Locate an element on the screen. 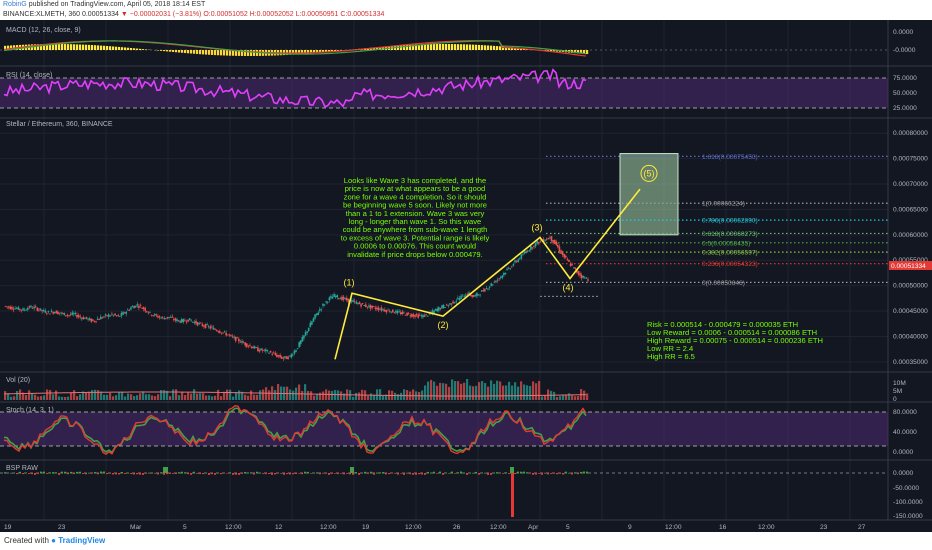 Image resolution: width=932 pixels, height=550 pixels. elliott-wave-path is located at coordinates (487, 274).